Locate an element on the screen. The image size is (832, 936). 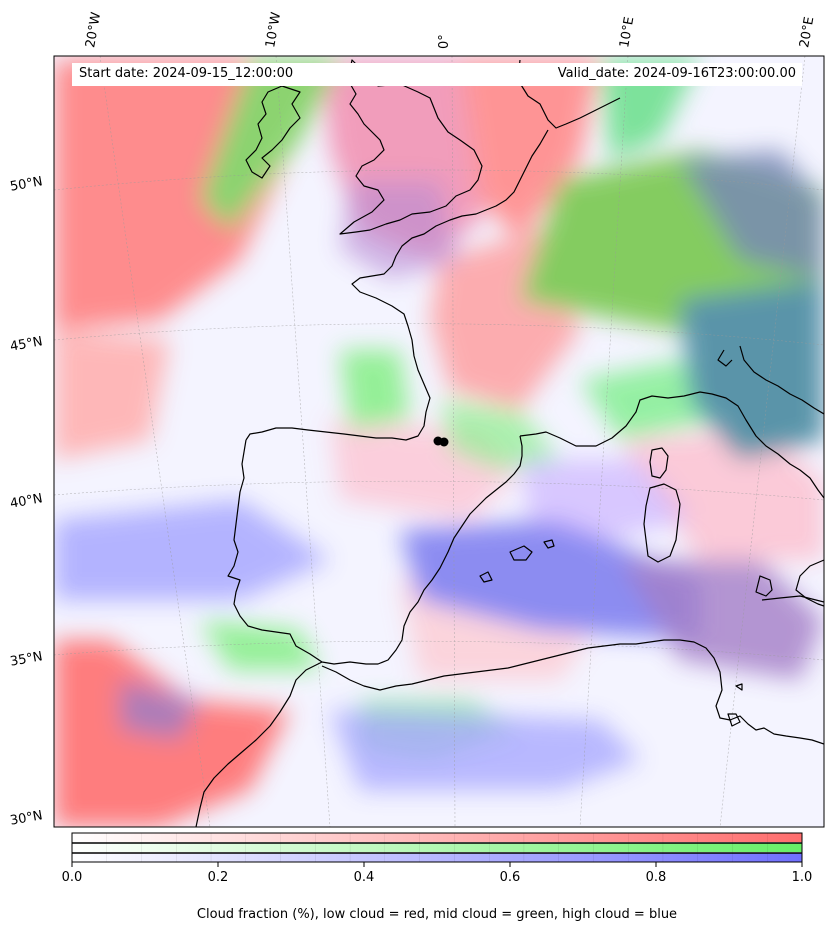
colorbar-tick-0: 0.0 is located at coordinates (72, 877).